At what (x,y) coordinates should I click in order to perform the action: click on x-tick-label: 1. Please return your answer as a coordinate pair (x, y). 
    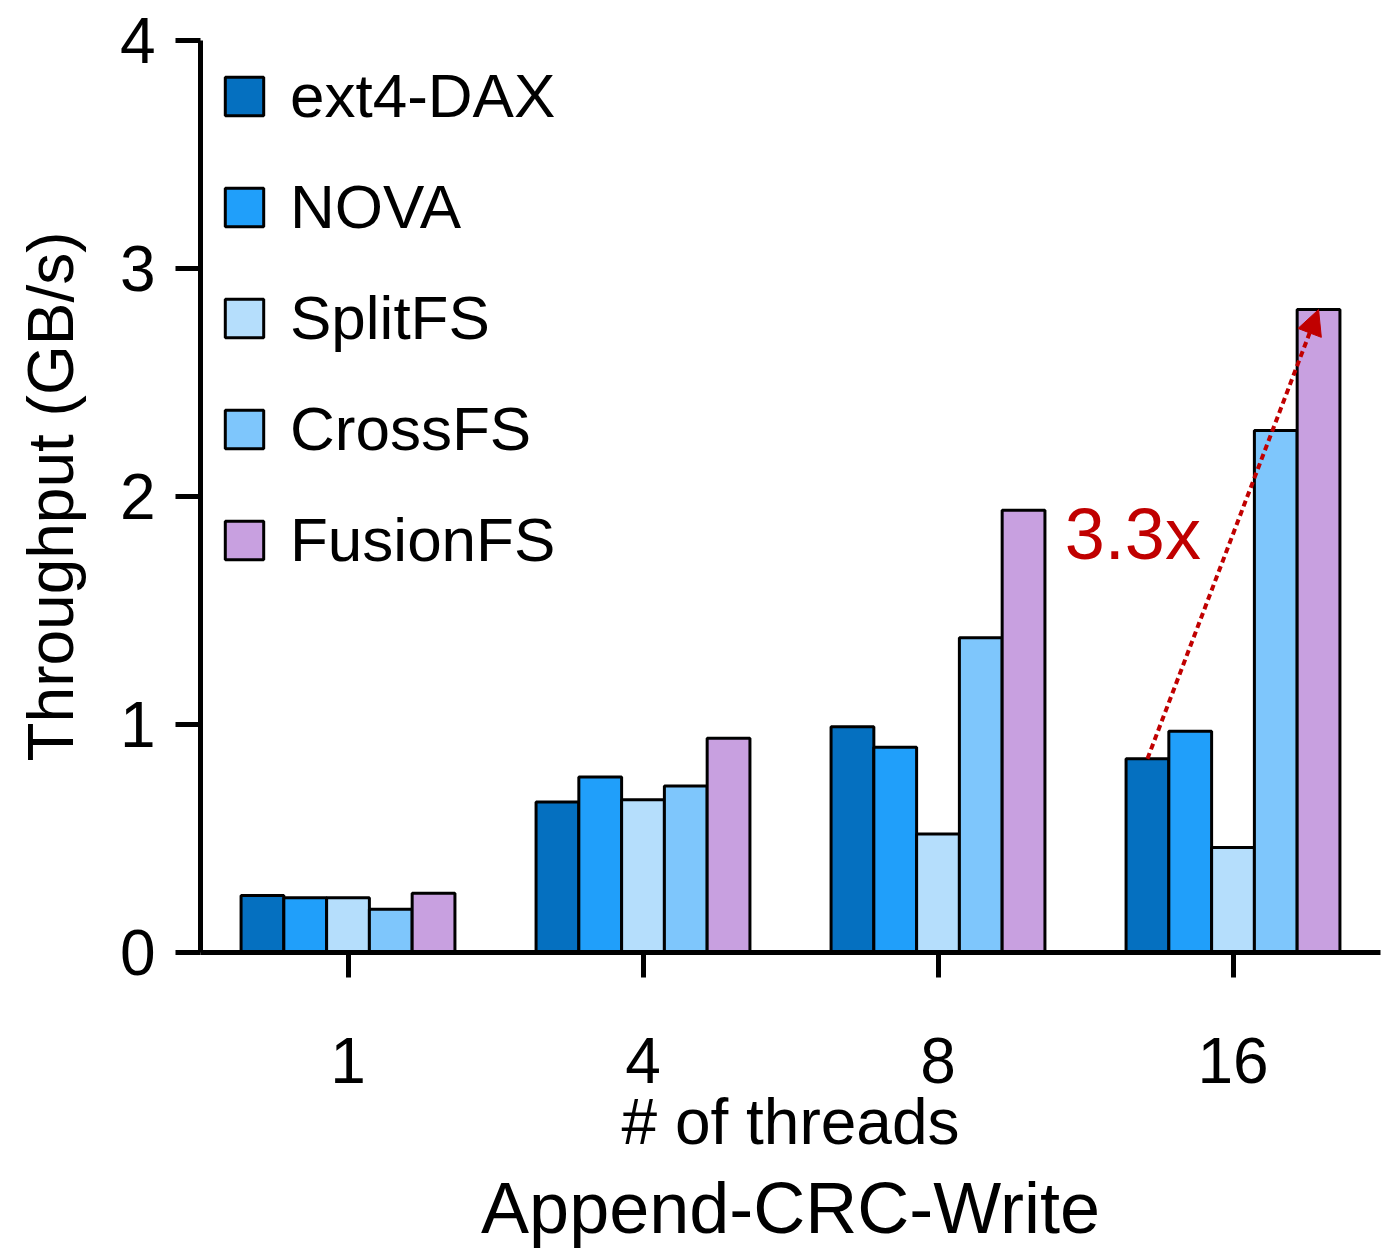
    Looking at the image, I should click on (348, 1060).